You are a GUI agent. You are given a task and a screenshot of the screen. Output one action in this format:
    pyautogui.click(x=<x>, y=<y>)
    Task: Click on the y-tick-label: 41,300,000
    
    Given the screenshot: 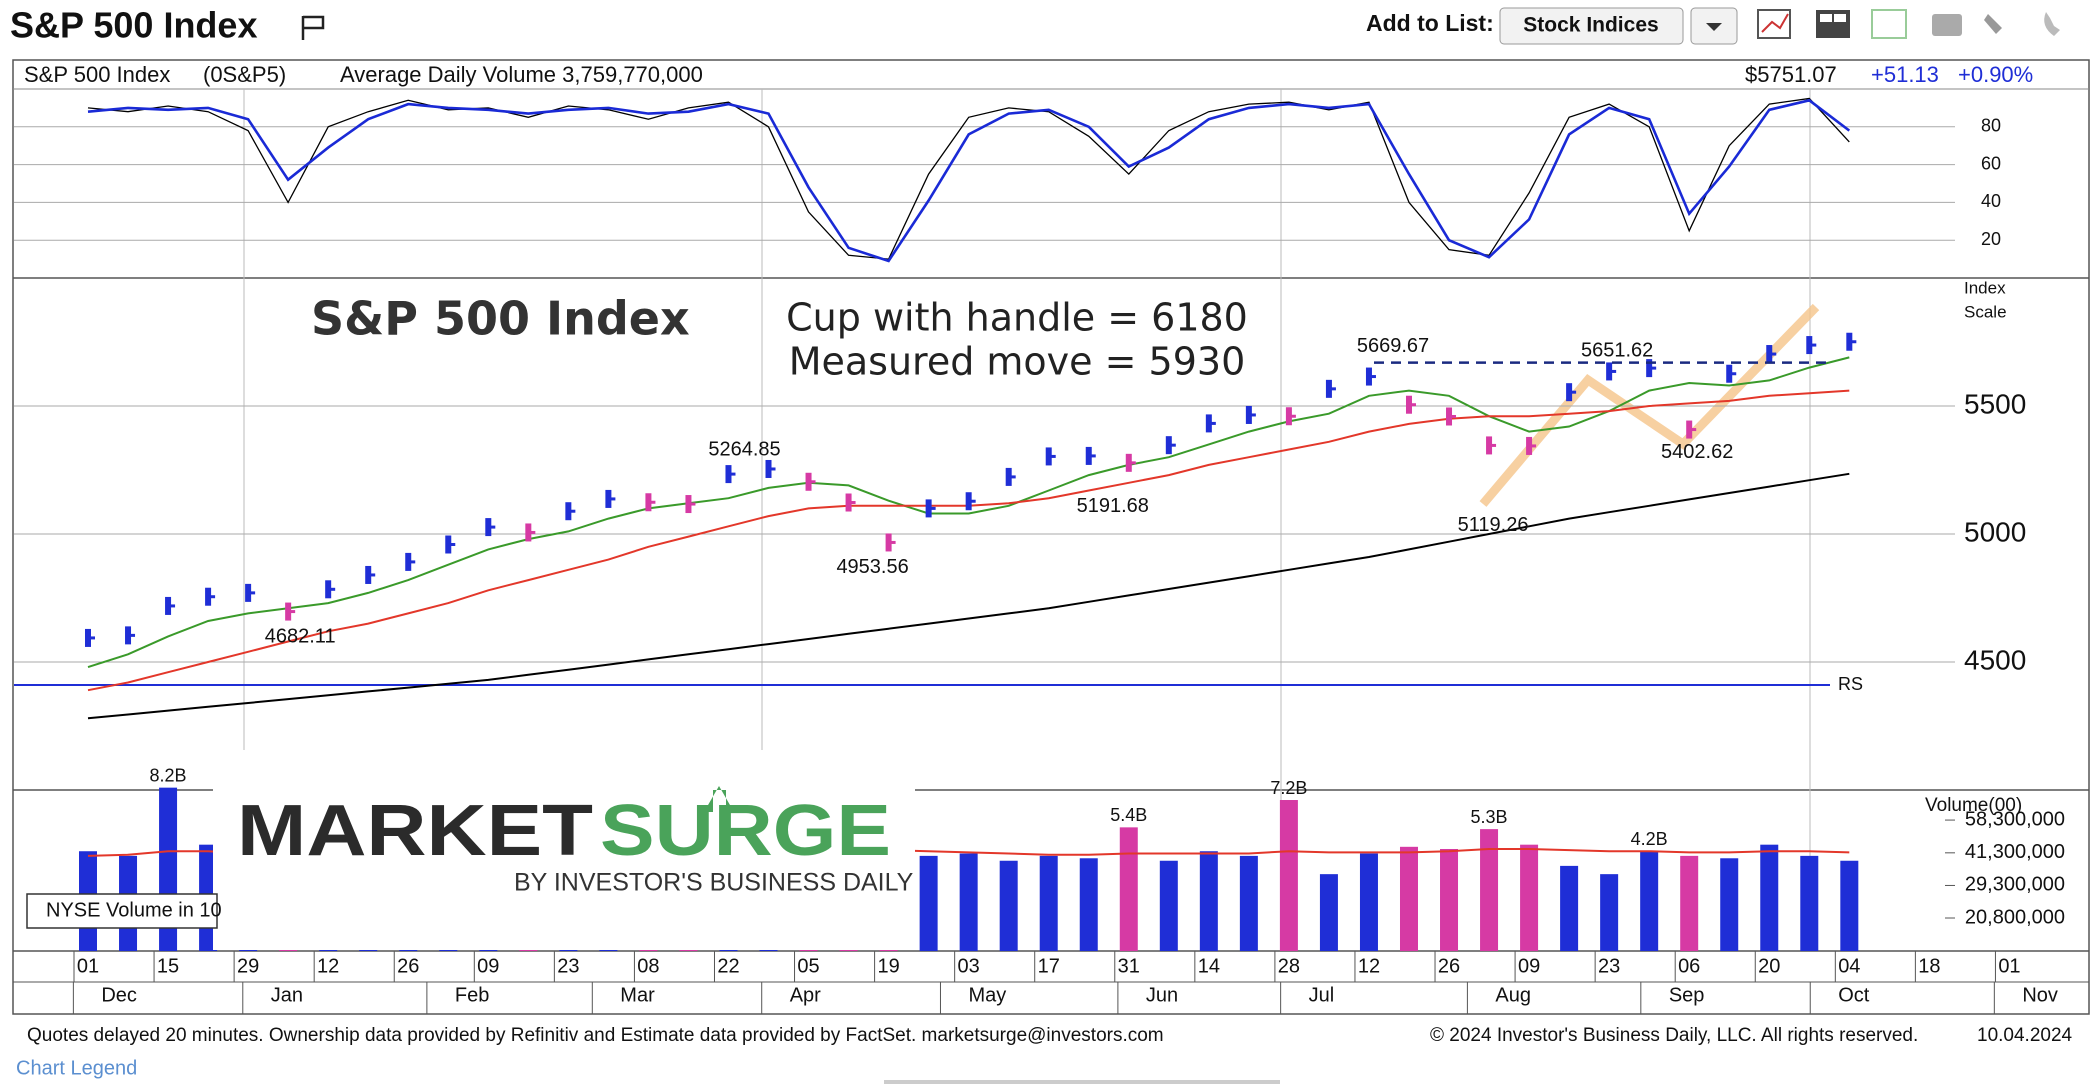 What is the action you would take?
    pyautogui.click(x=2015, y=852)
    